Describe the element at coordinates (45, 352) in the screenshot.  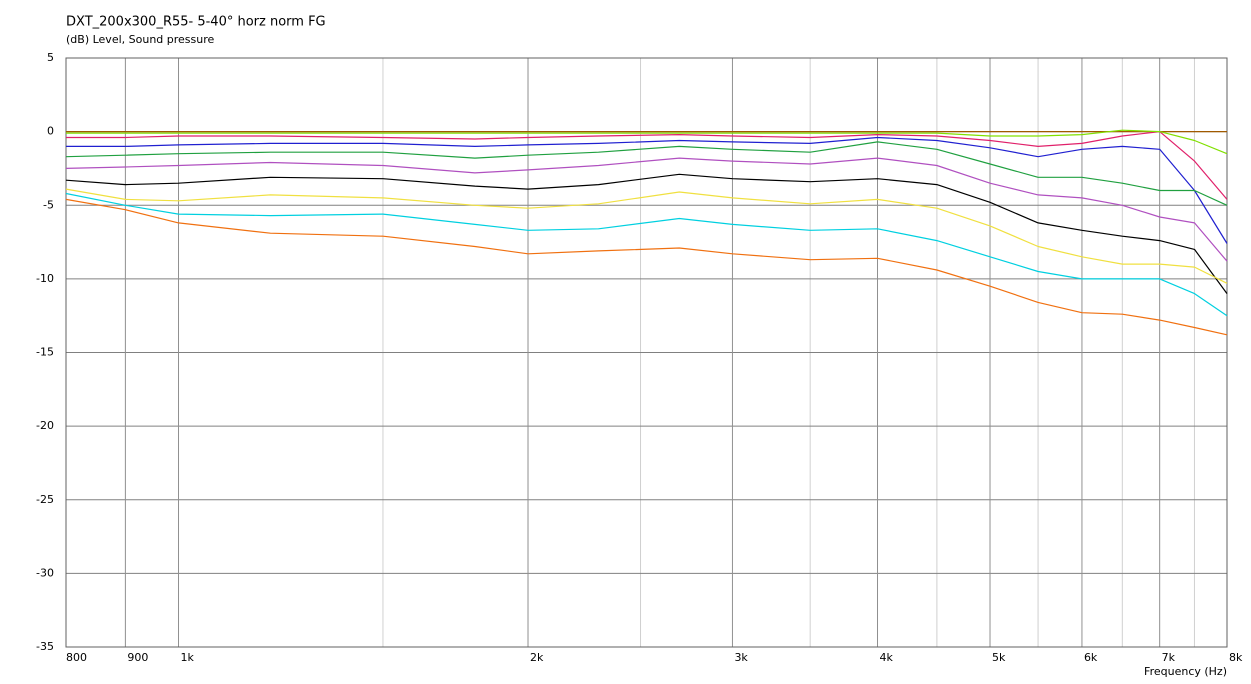
I see `y-tick-label: -15` at that location.